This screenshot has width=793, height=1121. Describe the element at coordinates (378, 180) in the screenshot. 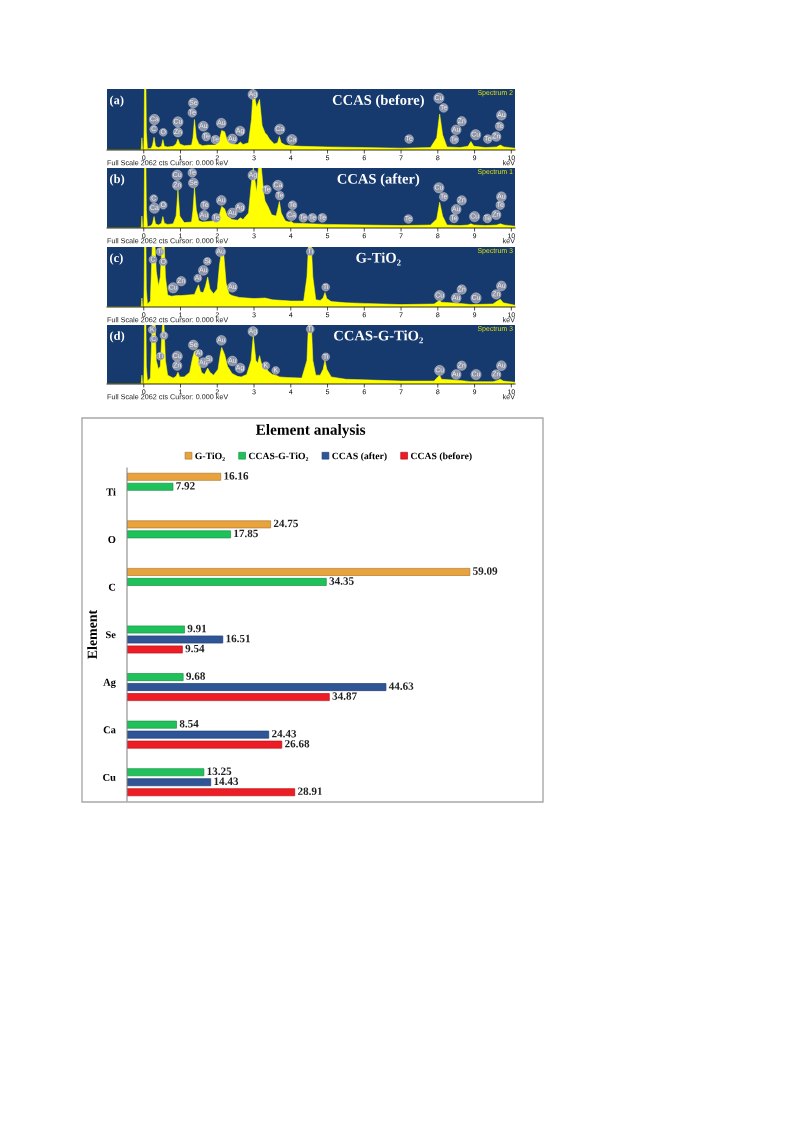

I see `chart-title: CCAS (after)` at that location.